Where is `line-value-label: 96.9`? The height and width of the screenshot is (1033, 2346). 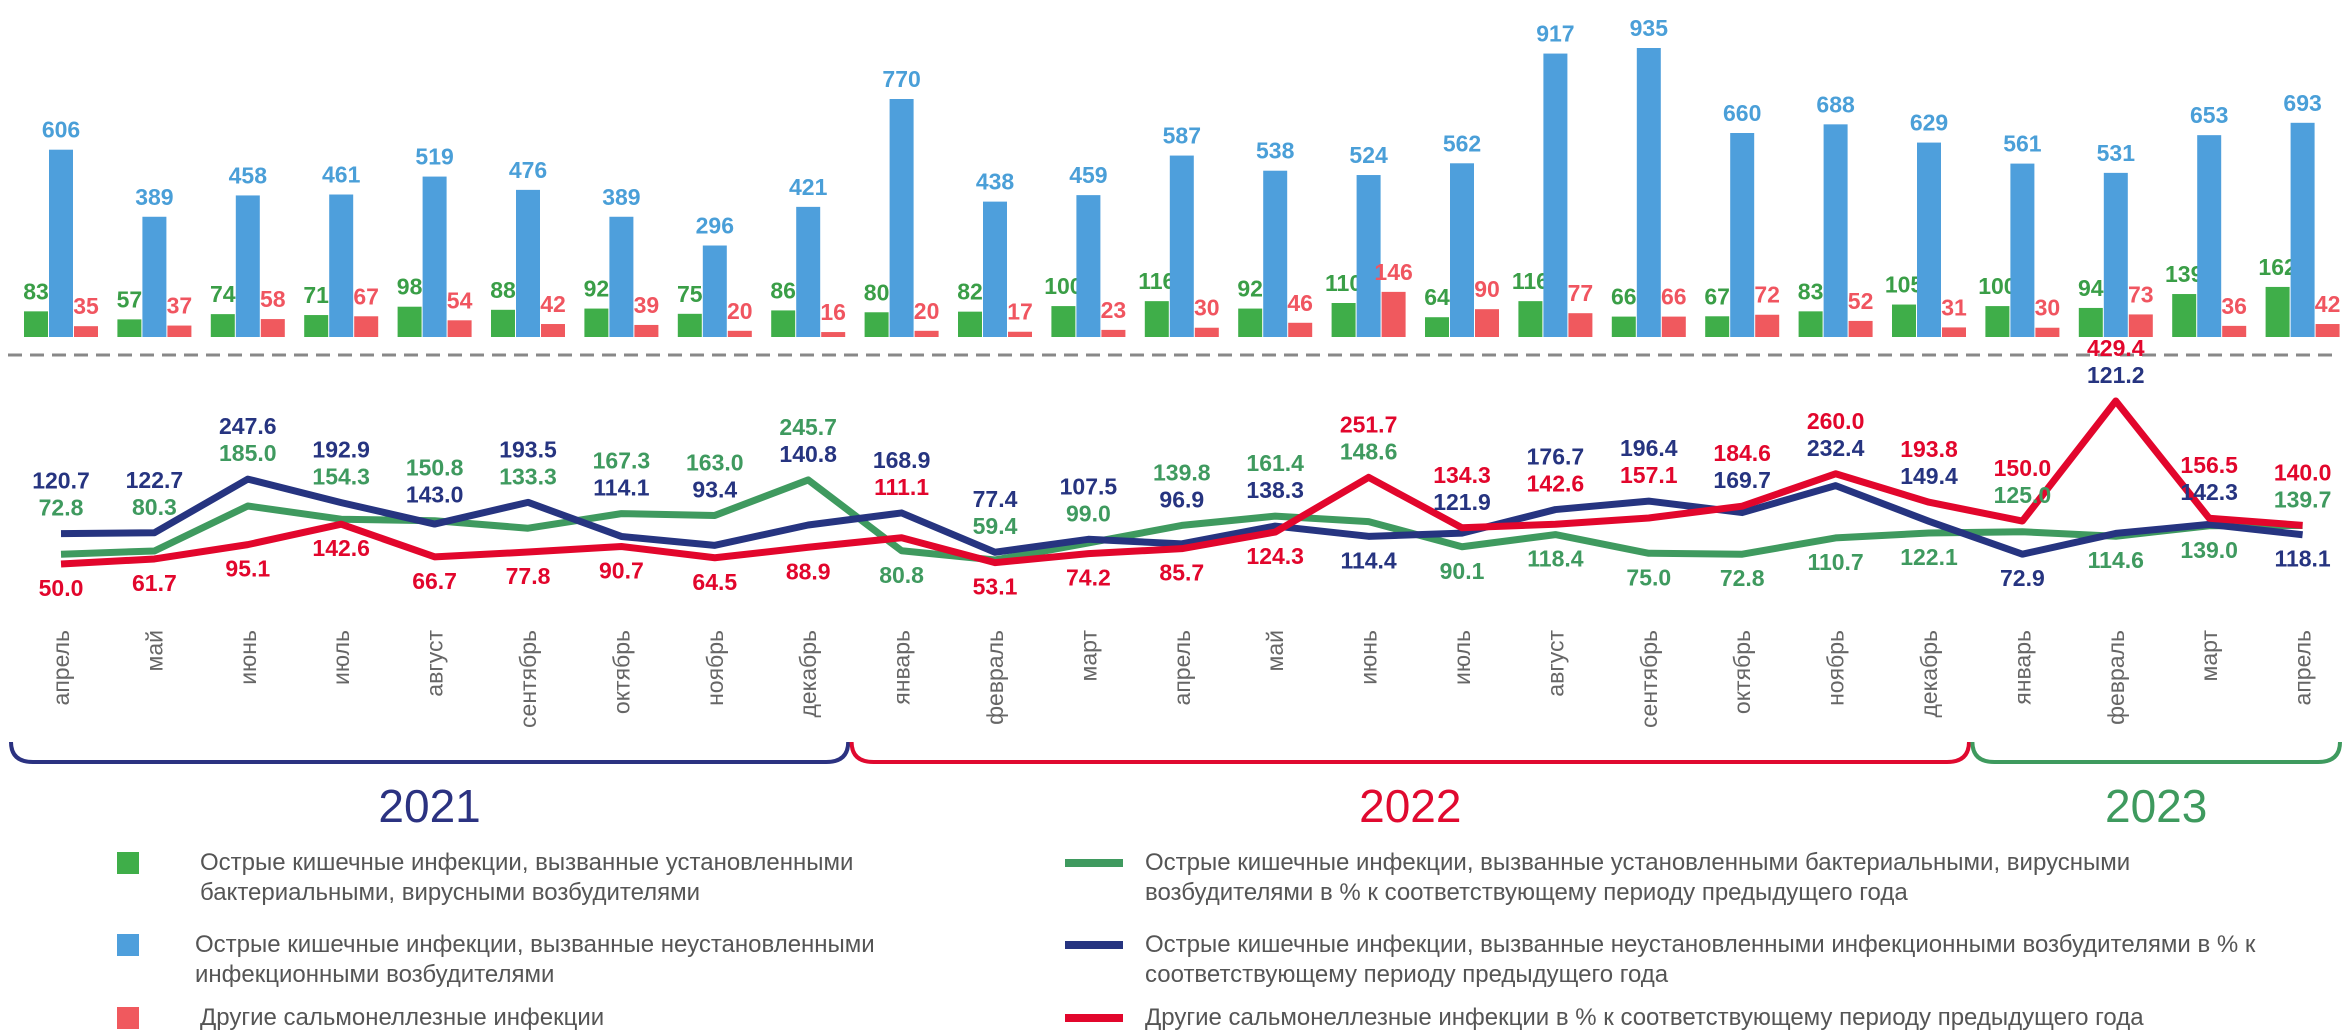
line-value-label: 96.9 is located at coordinates (1181, 499).